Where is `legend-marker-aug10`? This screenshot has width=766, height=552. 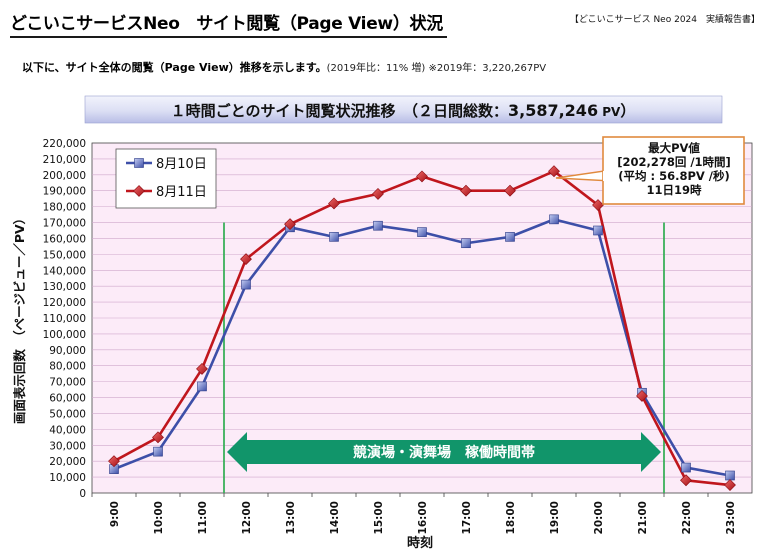 legend-marker-aug10 is located at coordinates (139, 163).